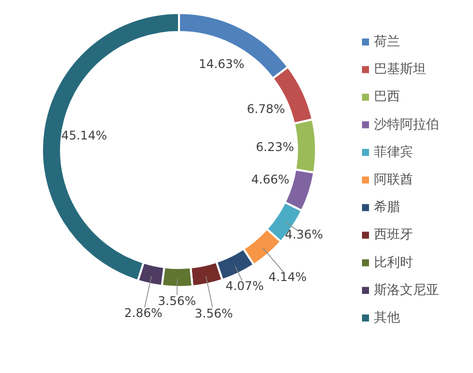 This screenshot has width=473, height=373. Describe the element at coordinates (387, 42) in the screenshot. I see `legend-label: 荷兰` at that location.